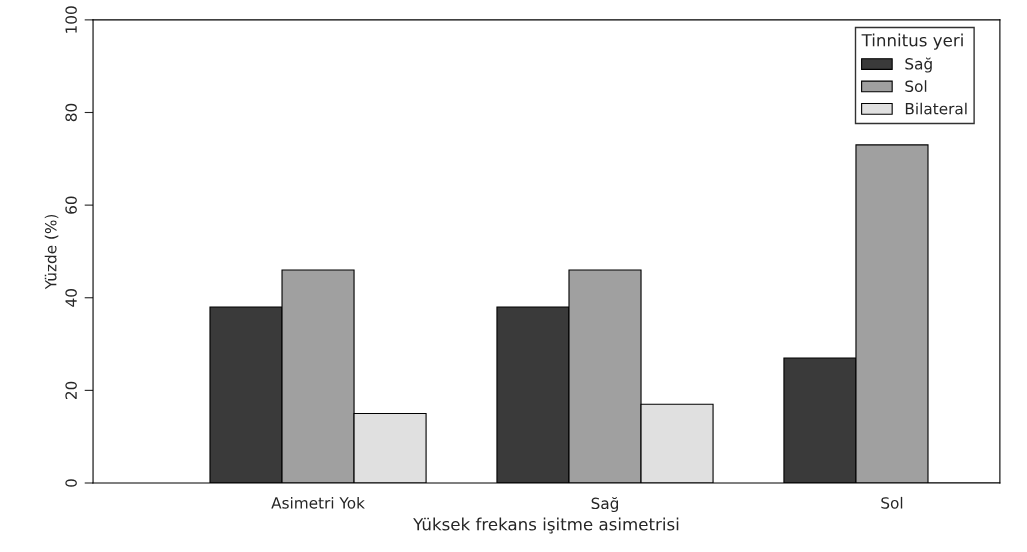 The height and width of the screenshot is (552, 1027). Describe the element at coordinates (916, 86) in the screenshot. I see `legend-label: Sol` at that location.